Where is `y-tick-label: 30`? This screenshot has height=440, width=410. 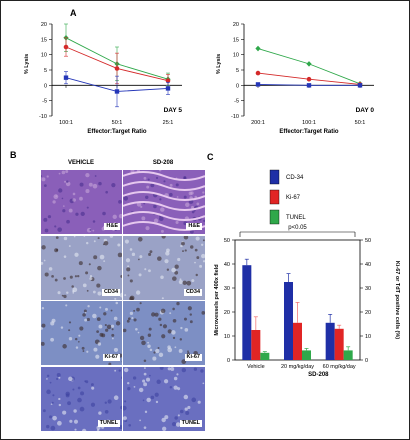
y-tick-label: 30 is located at coordinates (227, 289).